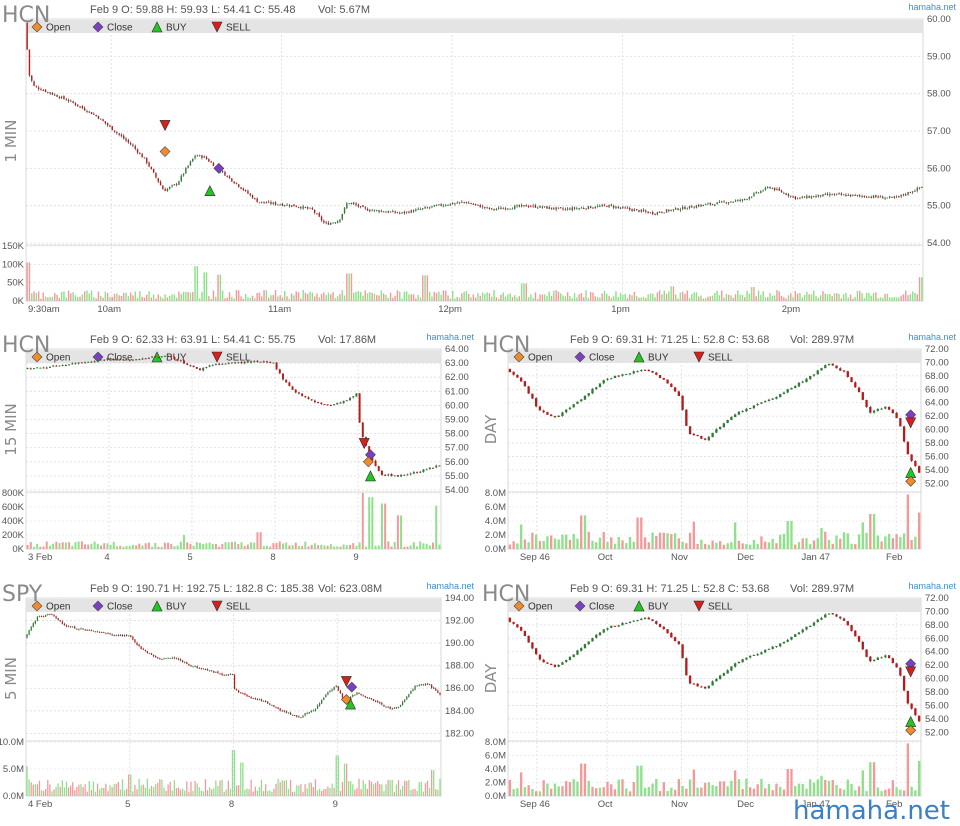  What do you see at coordinates (457, 476) in the screenshot?
I see `y-tick-label: 55.00` at bounding box center [457, 476].